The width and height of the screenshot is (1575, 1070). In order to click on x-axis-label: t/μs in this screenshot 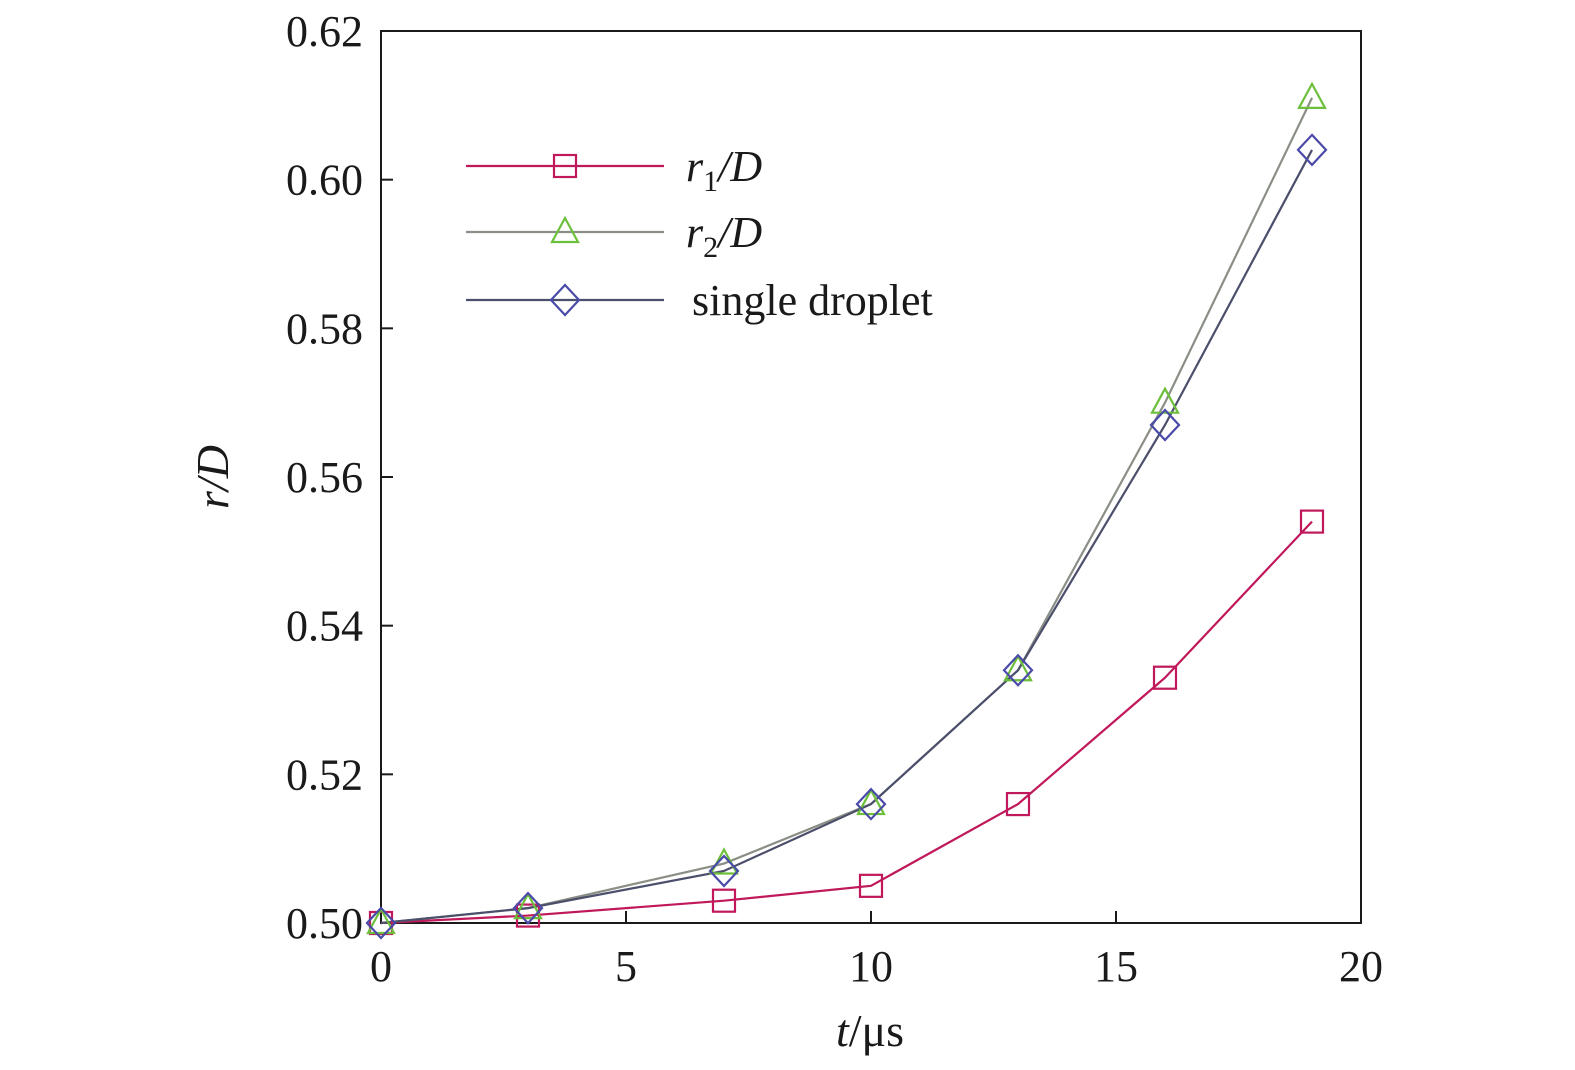, I will do `click(870, 1030)`.